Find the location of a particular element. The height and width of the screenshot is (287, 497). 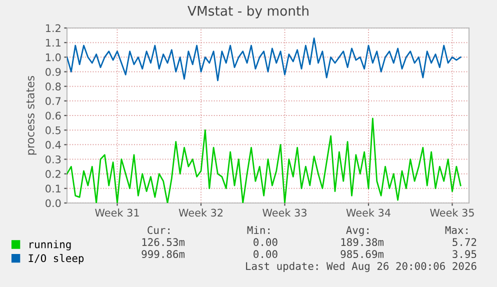

y-tick-label: 0.2 is located at coordinates (53, 174).